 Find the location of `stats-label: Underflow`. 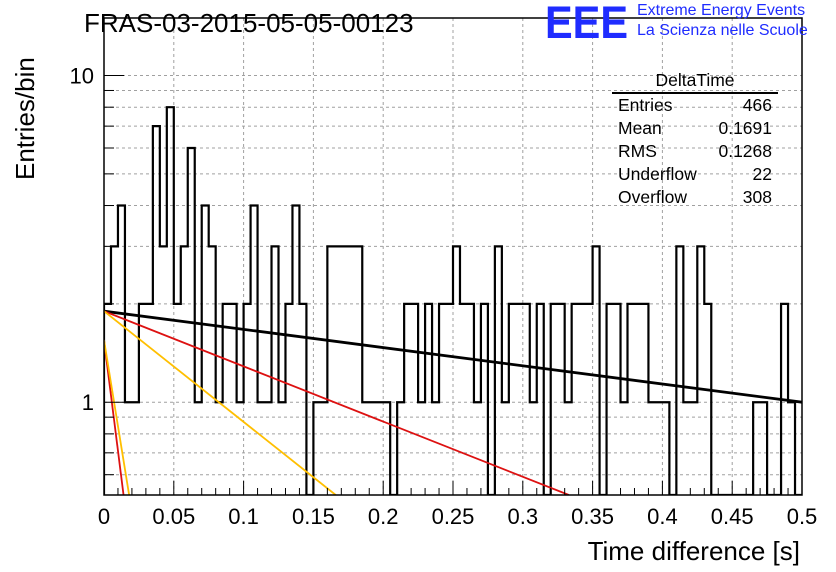

stats-label: Underflow is located at coordinates (657, 174).